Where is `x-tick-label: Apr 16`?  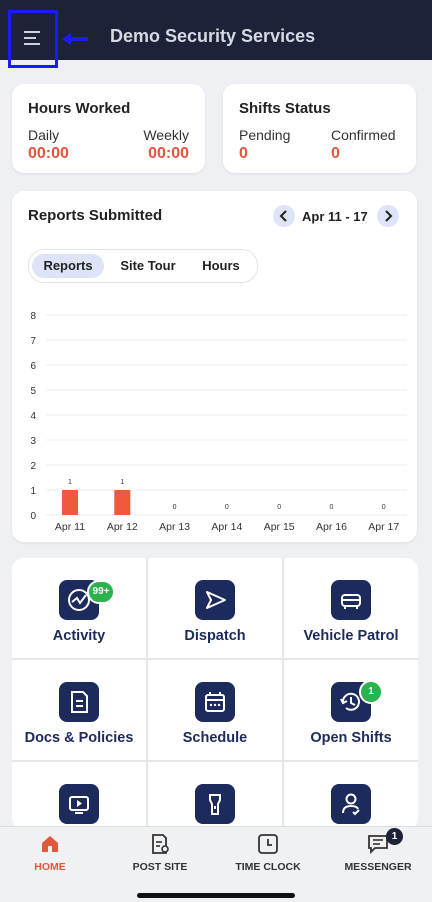 x-tick-label: Apr 16 is located at coordinates (331, 527).